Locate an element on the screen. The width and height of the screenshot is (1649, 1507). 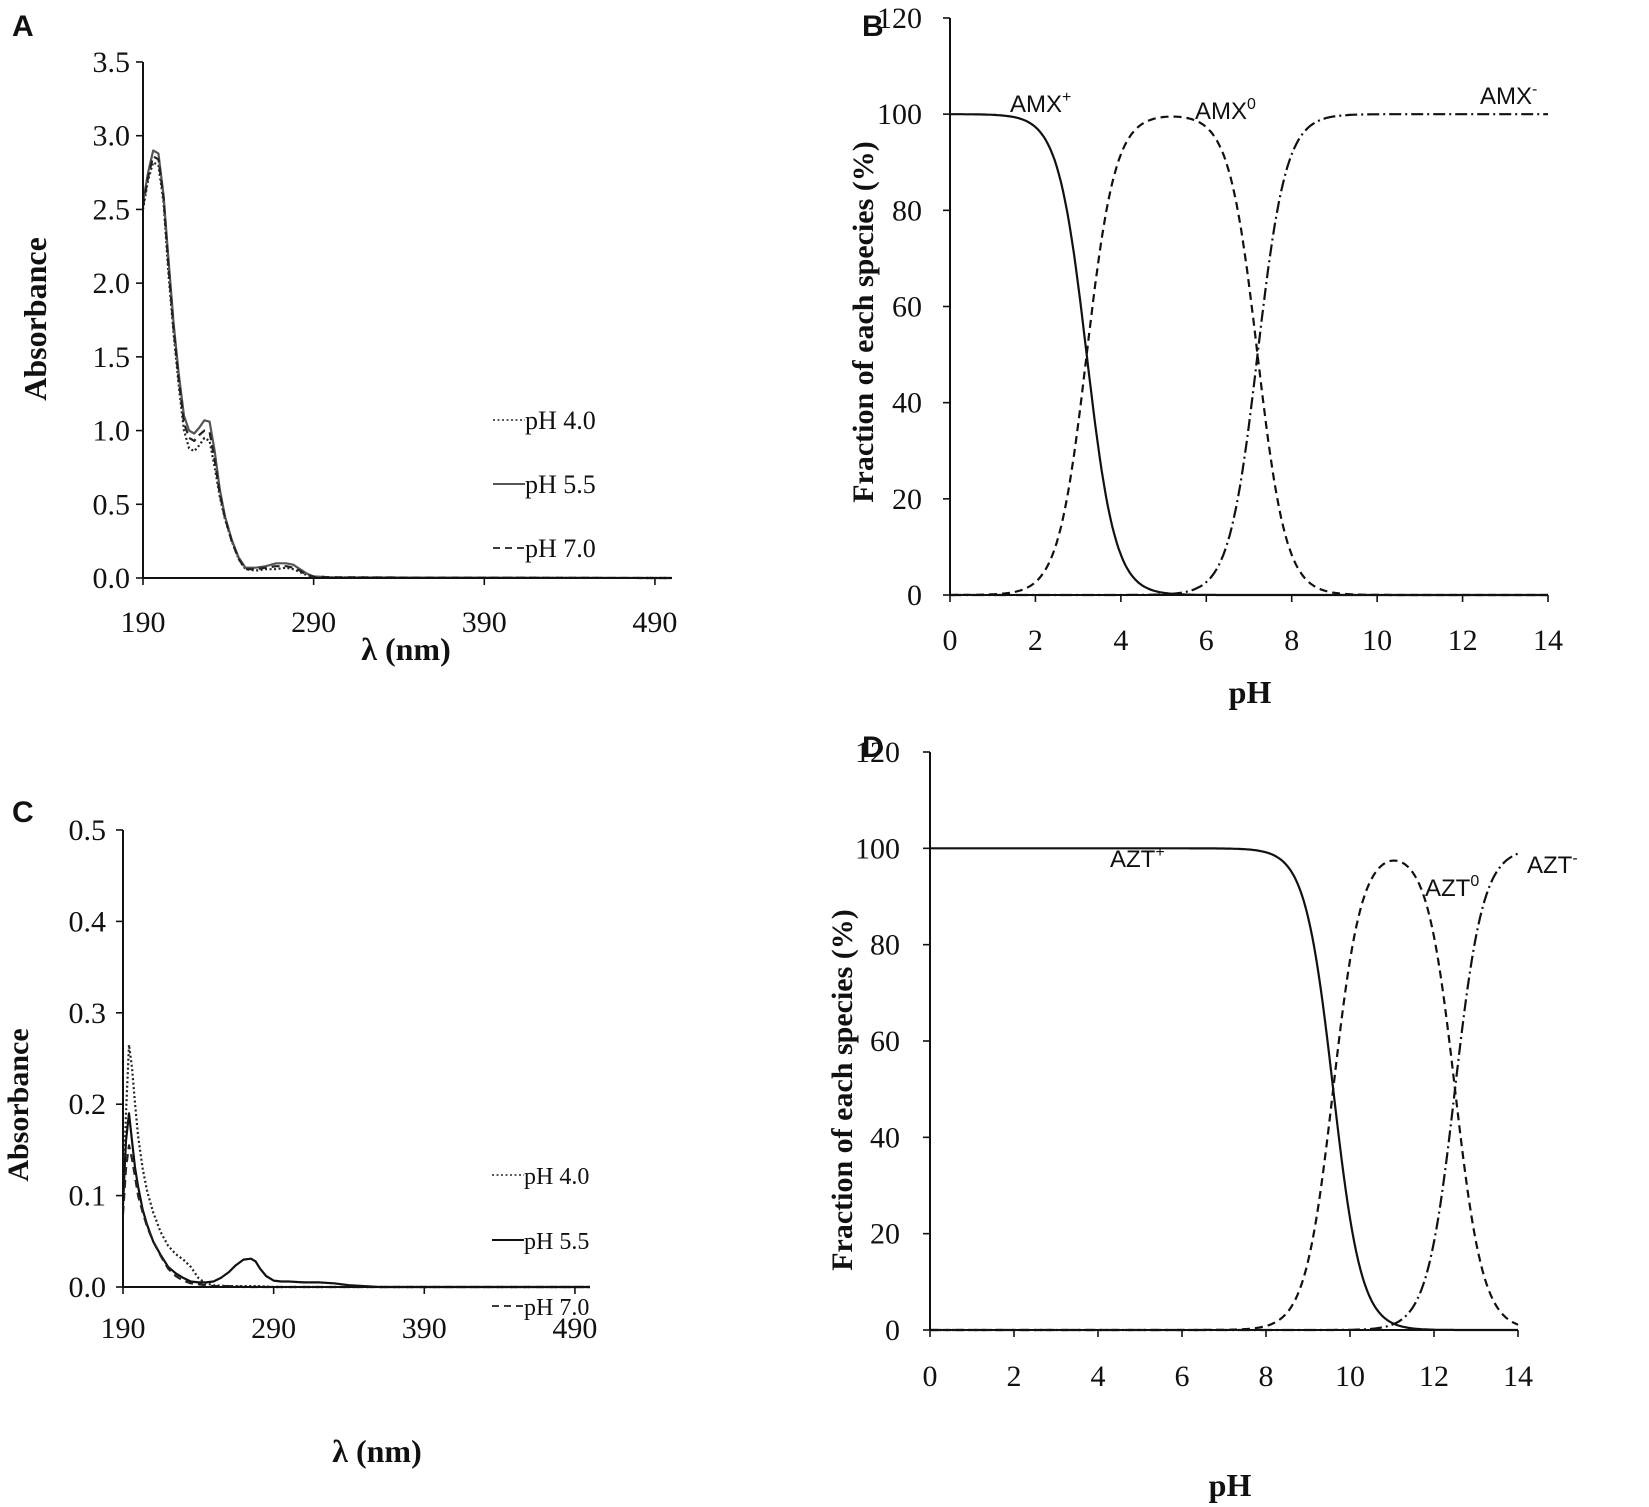
y-tick-label: 3.0 is located at coordinates (112, 136).